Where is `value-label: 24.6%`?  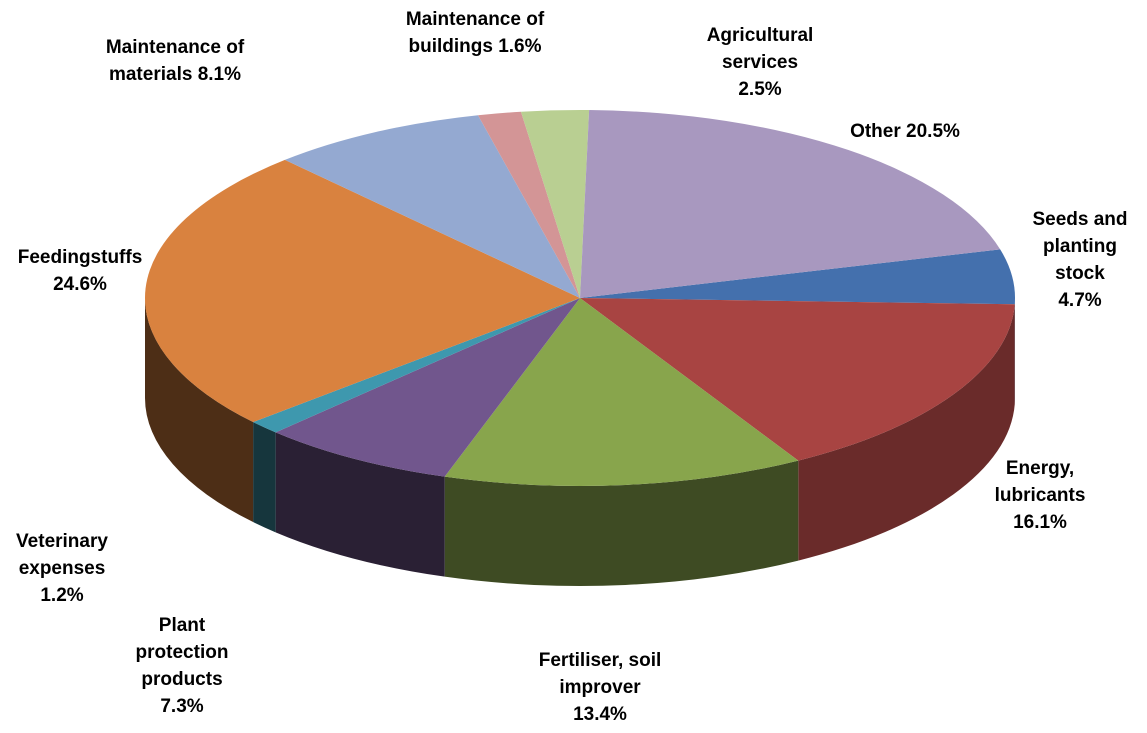 value-label: 24.6% is located at coordinates (80, 284).